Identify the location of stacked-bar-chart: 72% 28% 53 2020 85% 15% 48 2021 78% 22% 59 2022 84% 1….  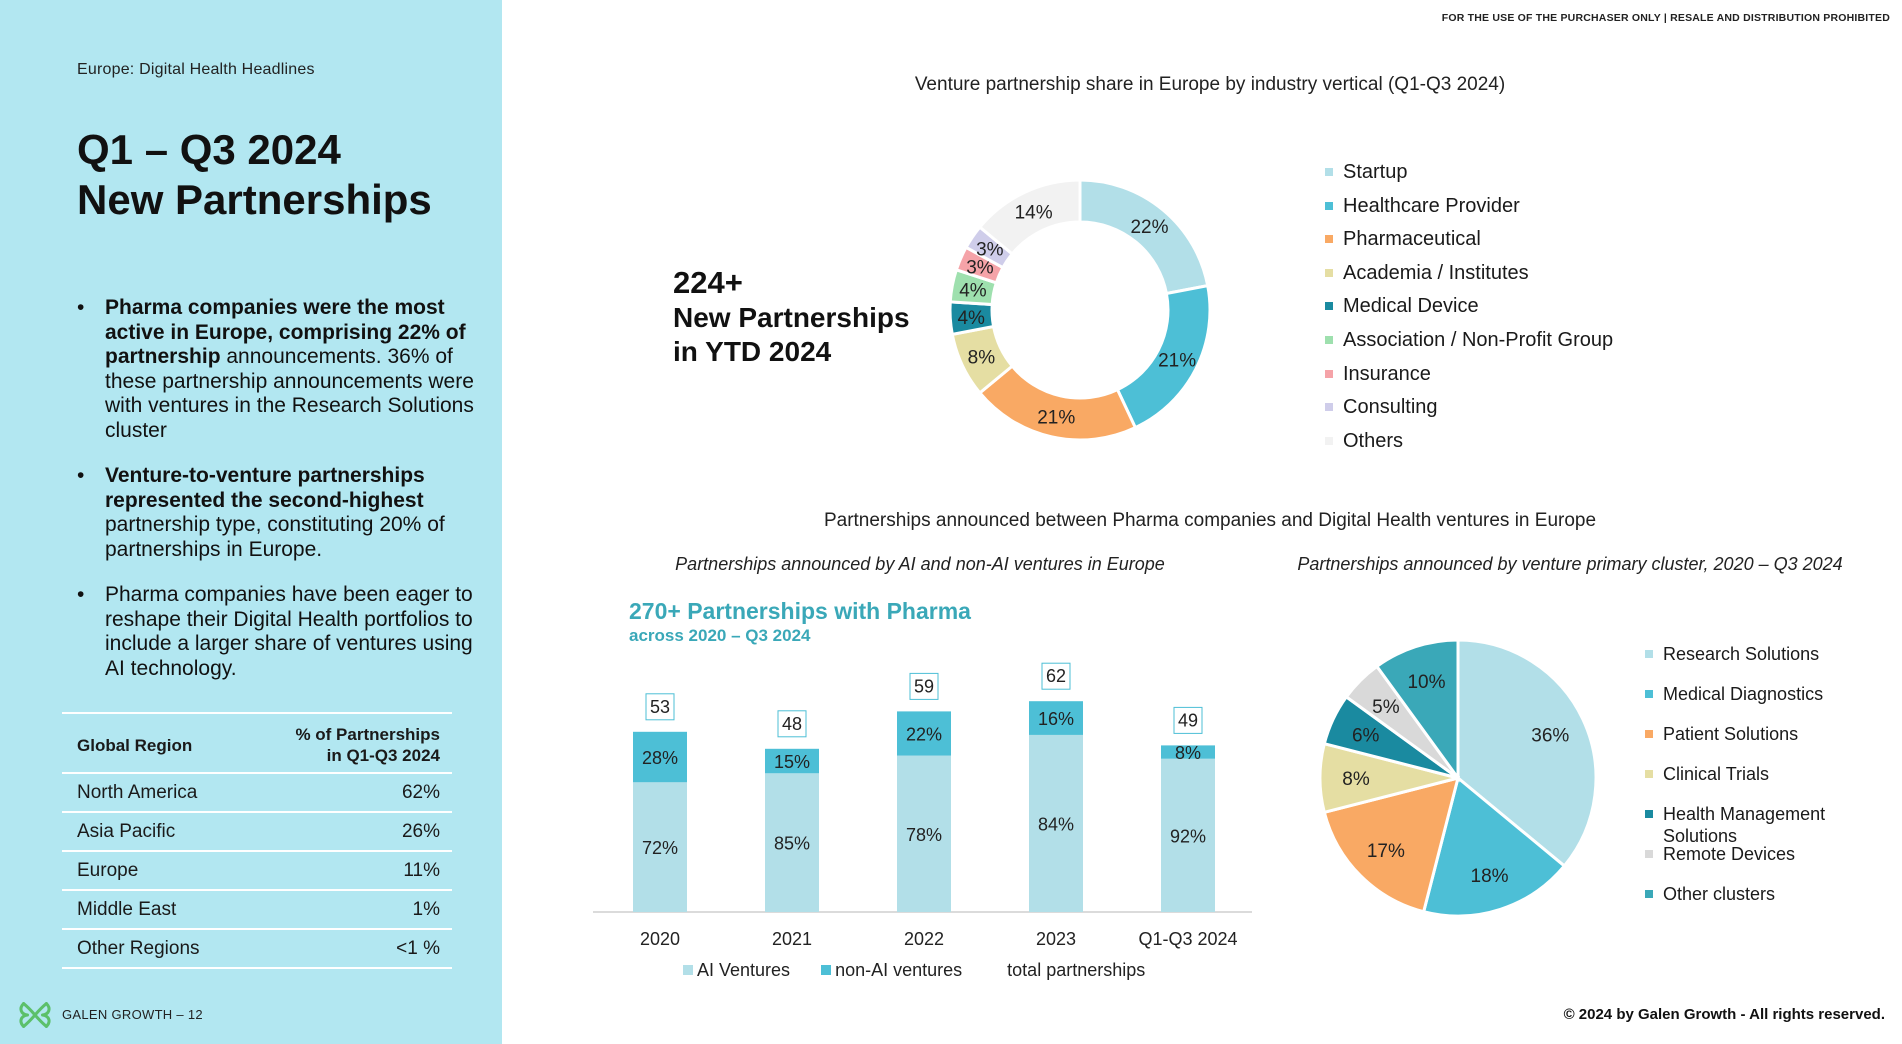
(922, 805).